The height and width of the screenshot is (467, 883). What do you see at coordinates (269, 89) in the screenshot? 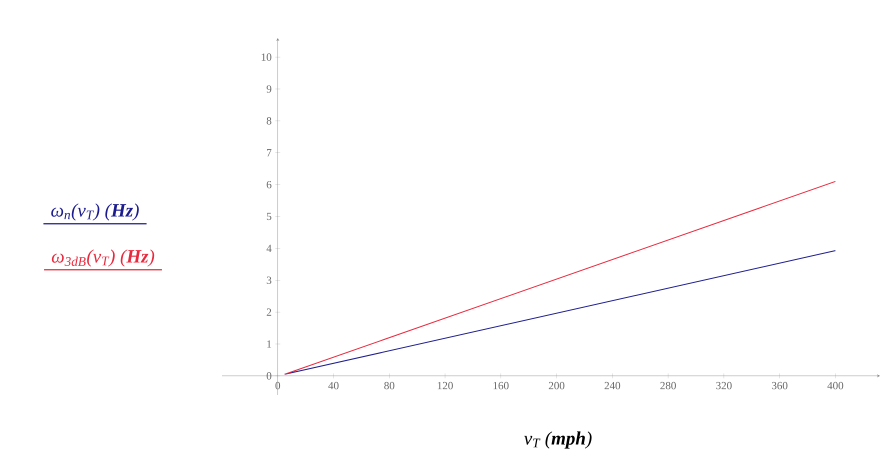
I see `y-tick-label: 9` at bounding box center [269, 89].